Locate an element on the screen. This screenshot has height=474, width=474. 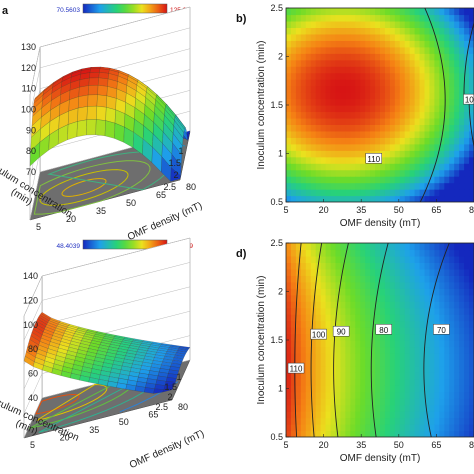
x-tick-label: 5 is located at coordinates (38, 227).